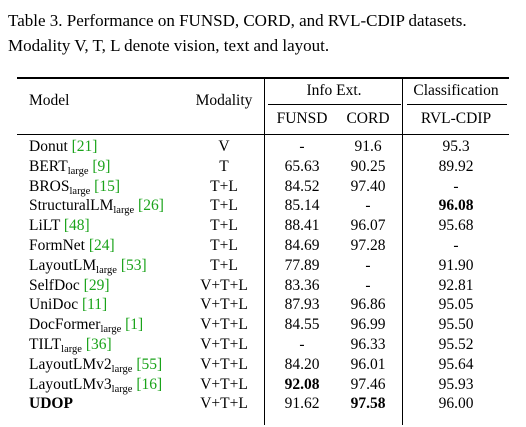 The image size is (526, 427). I want to click on rvl-cdip-cell: 95.50, so click(456, 325).